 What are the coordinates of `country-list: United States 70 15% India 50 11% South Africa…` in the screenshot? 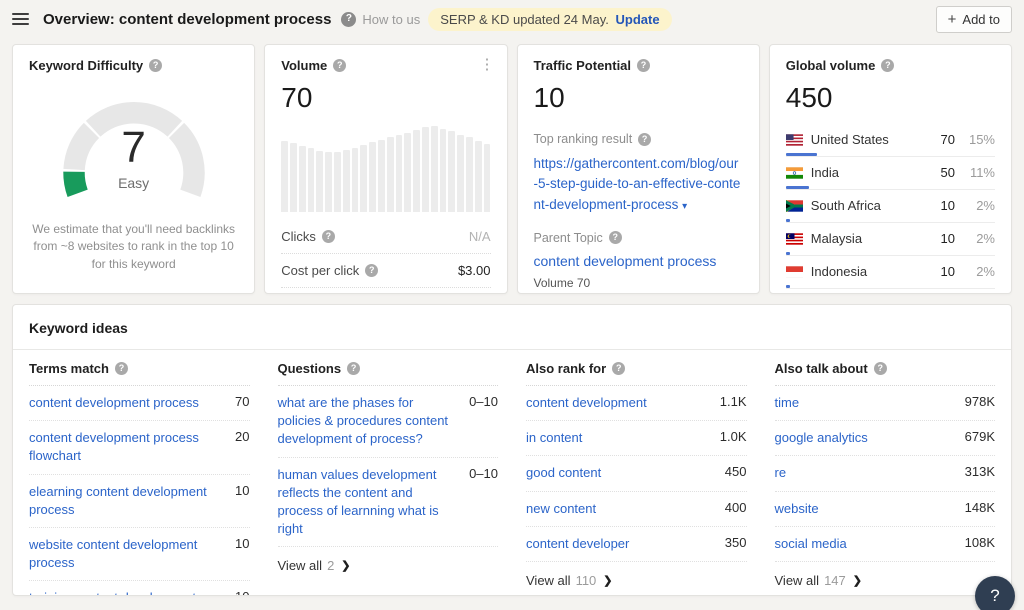 It's located at (890, 206).